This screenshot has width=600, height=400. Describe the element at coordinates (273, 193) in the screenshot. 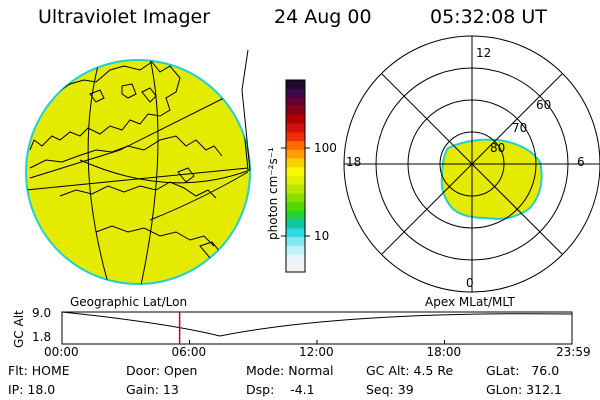

I see `colorbar-unit-label: photon cm⁻²s⁻¹` at that location.